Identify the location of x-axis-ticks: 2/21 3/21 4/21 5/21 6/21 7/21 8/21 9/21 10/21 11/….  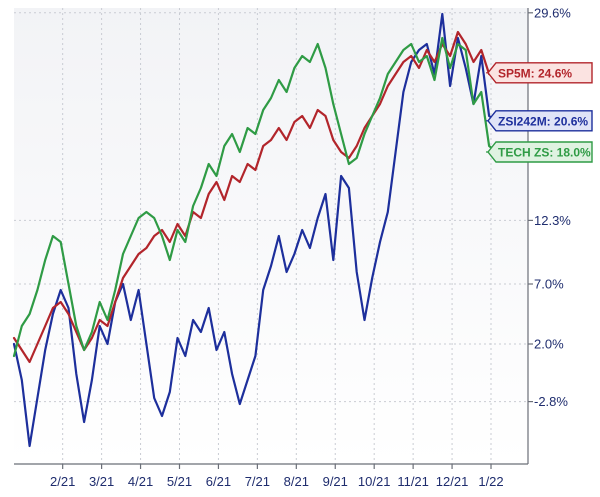
(277, 476).